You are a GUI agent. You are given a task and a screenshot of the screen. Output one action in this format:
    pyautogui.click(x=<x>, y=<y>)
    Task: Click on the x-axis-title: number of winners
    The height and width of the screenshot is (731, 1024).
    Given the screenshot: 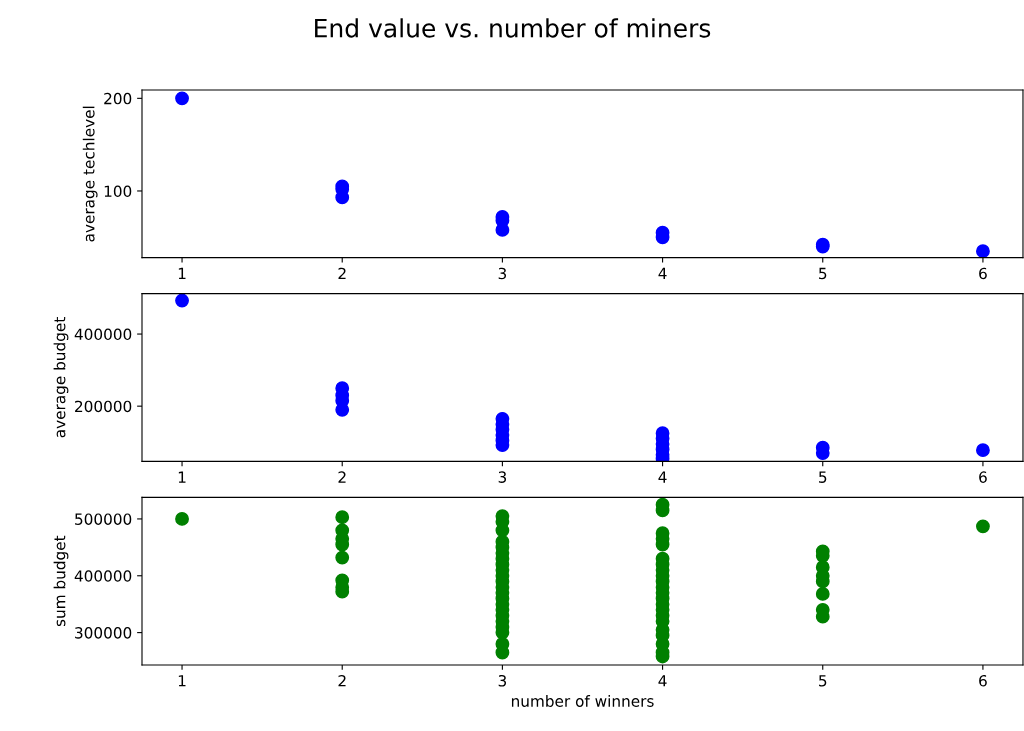 What is the action you would take?
    pyautogui.click(x=582, y=701)
    